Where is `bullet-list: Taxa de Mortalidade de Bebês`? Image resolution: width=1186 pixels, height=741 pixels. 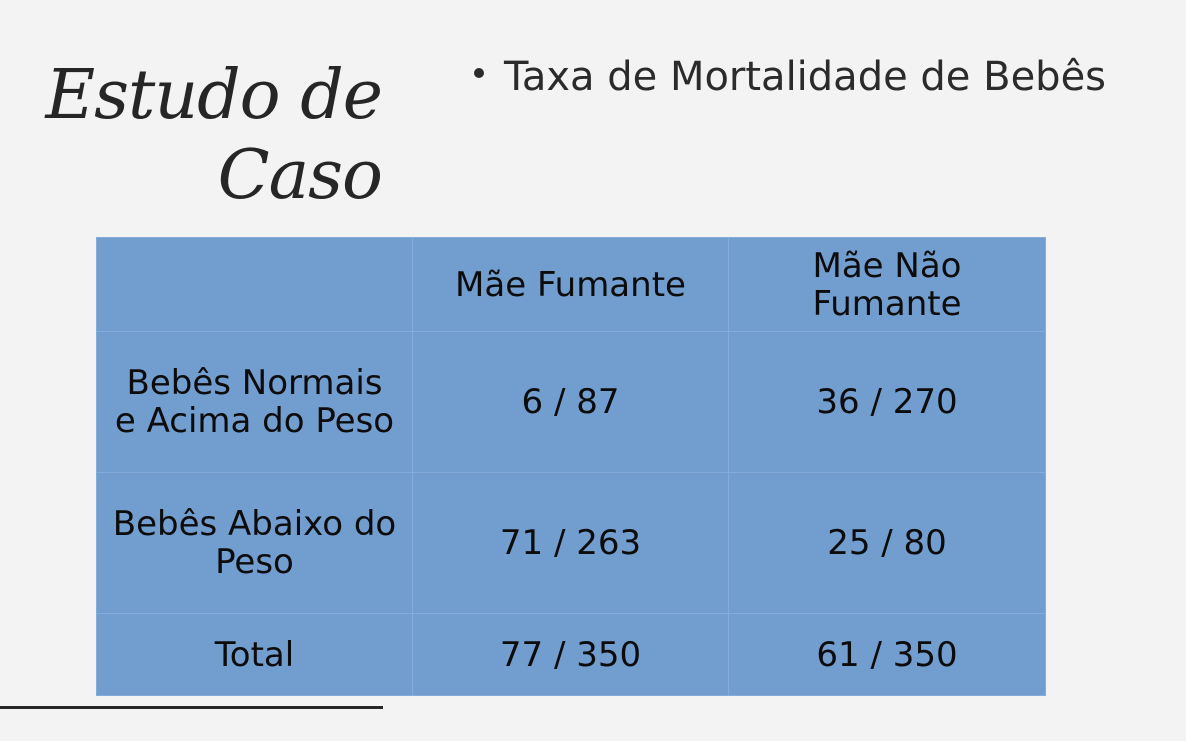 bullet-list: Taxa de Mortalidade de Bebês is located at coordinates (790, 77).